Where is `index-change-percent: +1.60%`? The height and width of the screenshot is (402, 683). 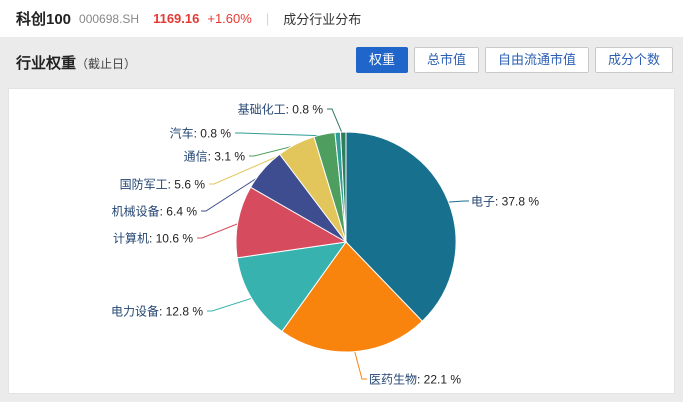 index-change-percent: +1.60% is located at coordinates (229, 18).